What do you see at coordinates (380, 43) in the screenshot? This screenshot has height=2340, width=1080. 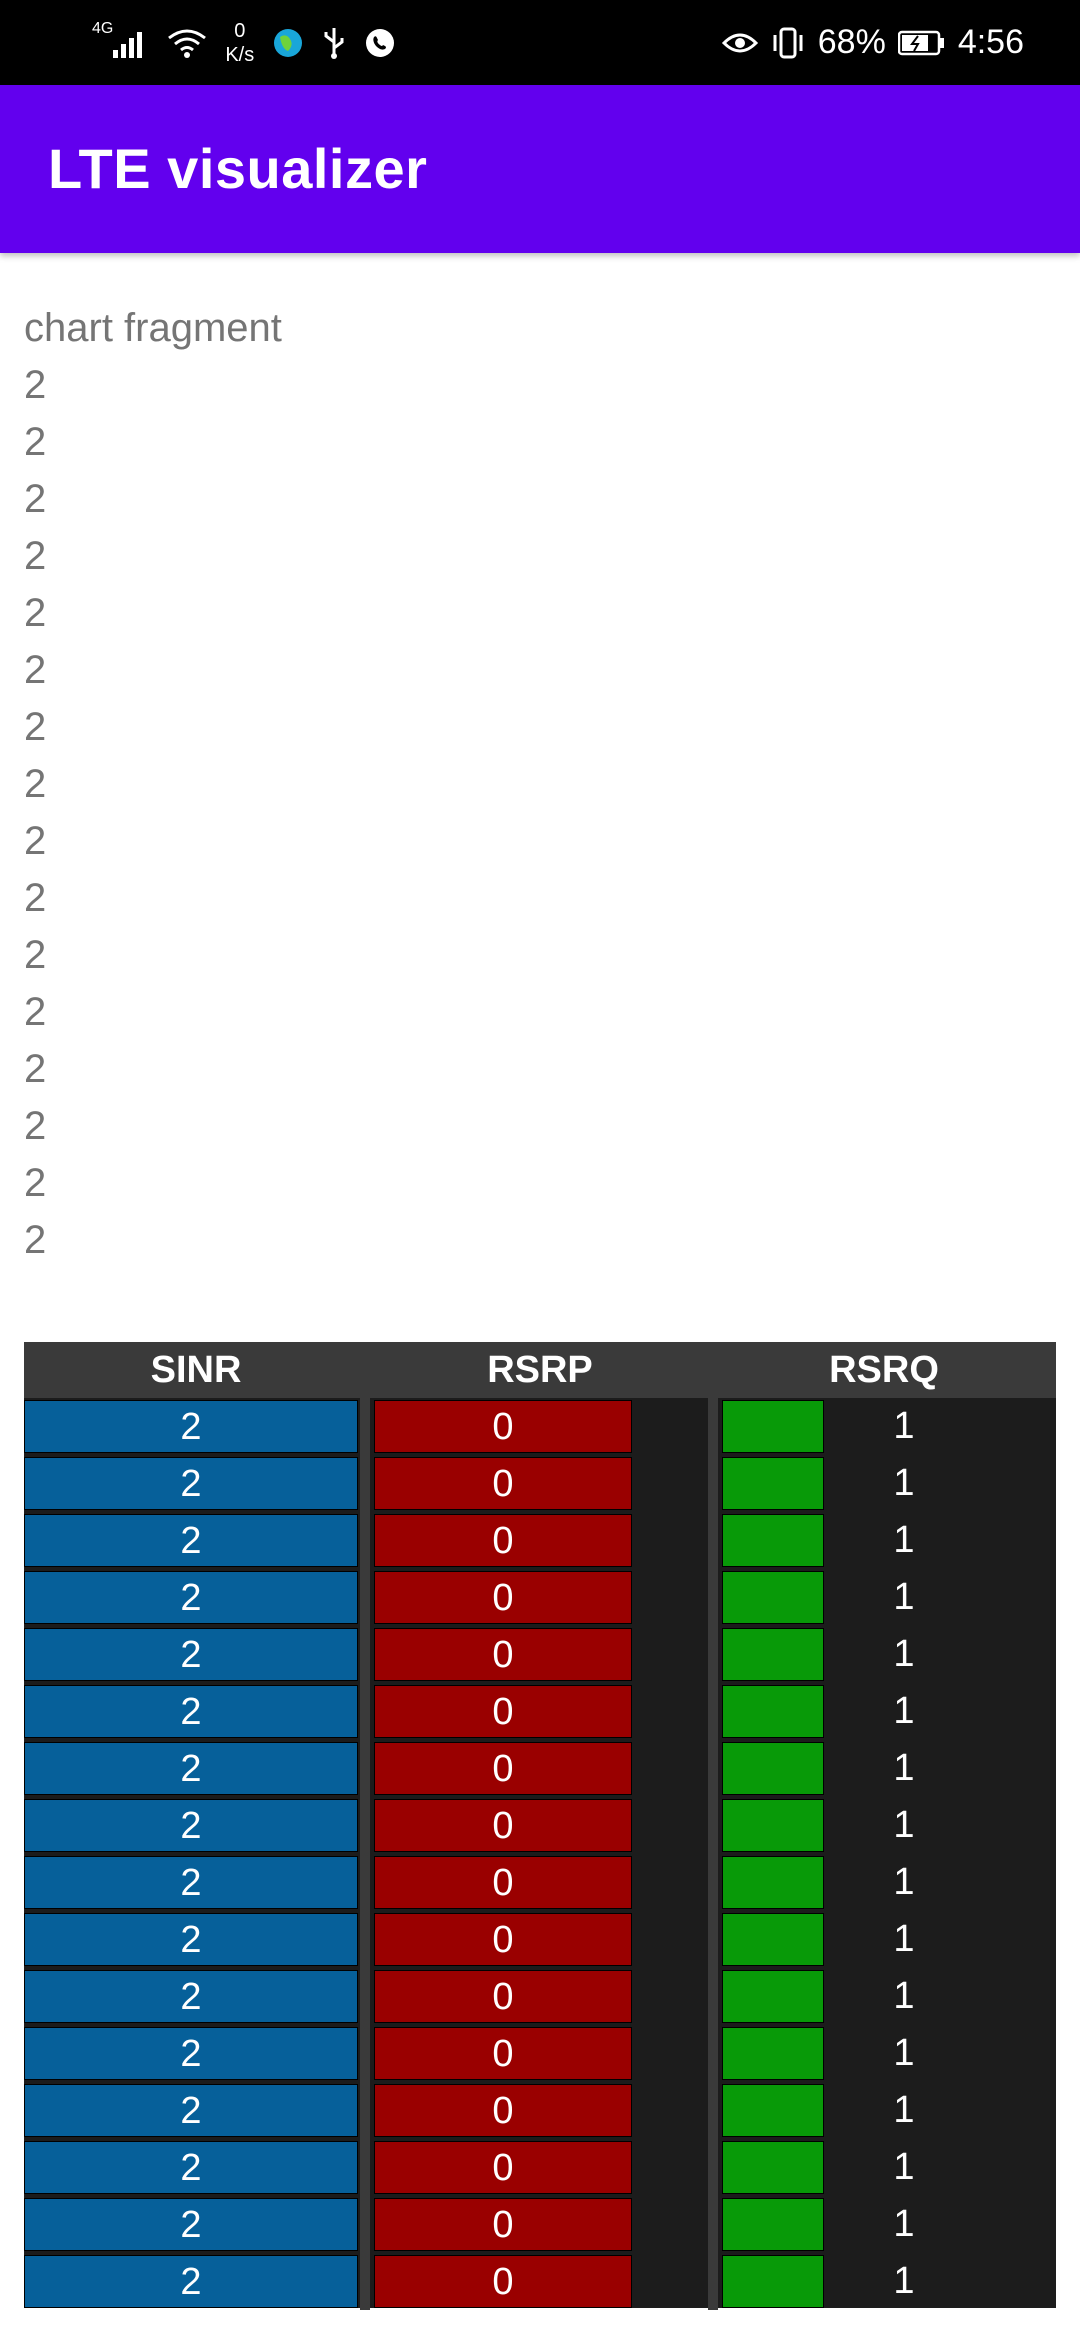 I see `whatsapp-icon` at bounding box center [380, 43].